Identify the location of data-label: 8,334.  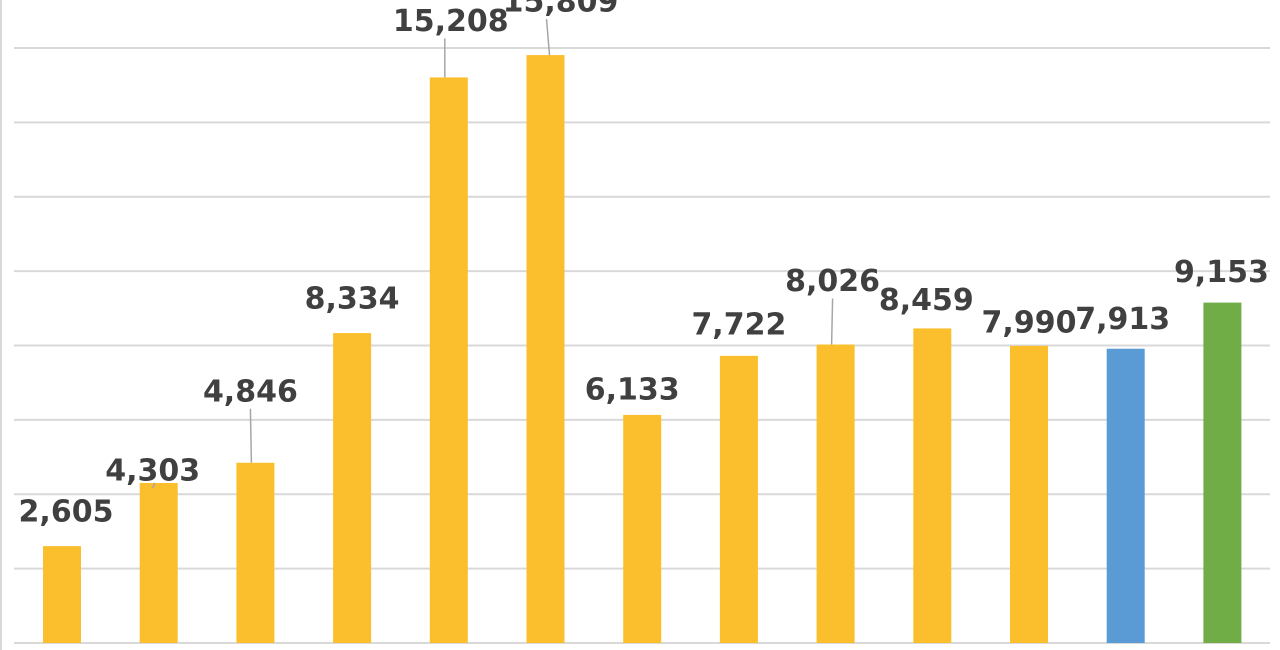
(352, 299).